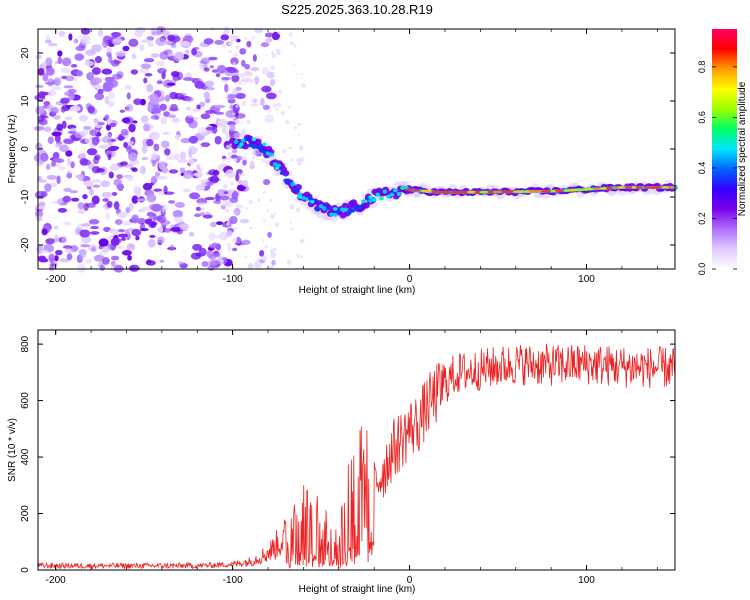  Describe the element at coordinates (12, 450) in the screenshot. I see `snr-y-label: SNR (10 * v/v)` at that location.